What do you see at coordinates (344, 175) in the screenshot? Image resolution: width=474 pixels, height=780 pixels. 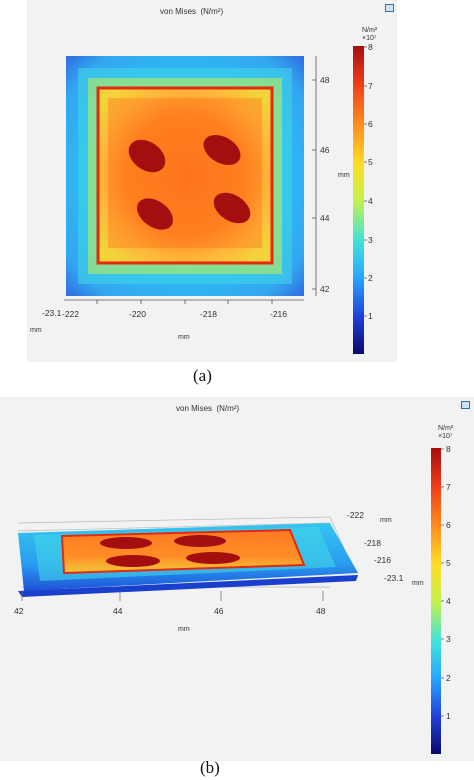 I see `y-unit-a: mm` at bounding box center [344, 175].